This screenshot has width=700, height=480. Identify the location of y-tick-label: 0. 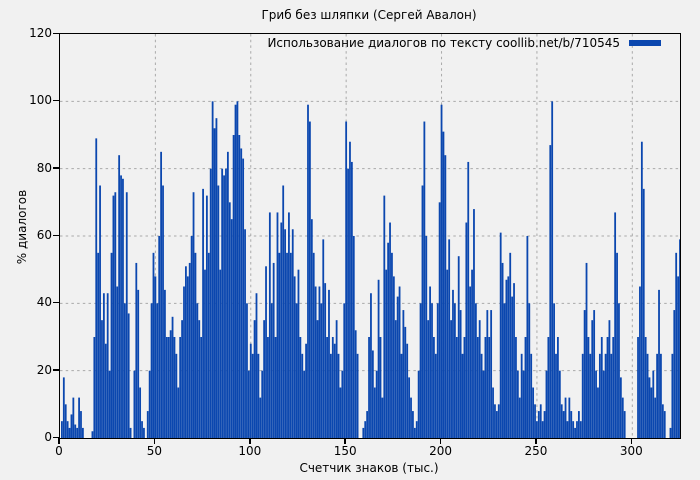
(48, 437).